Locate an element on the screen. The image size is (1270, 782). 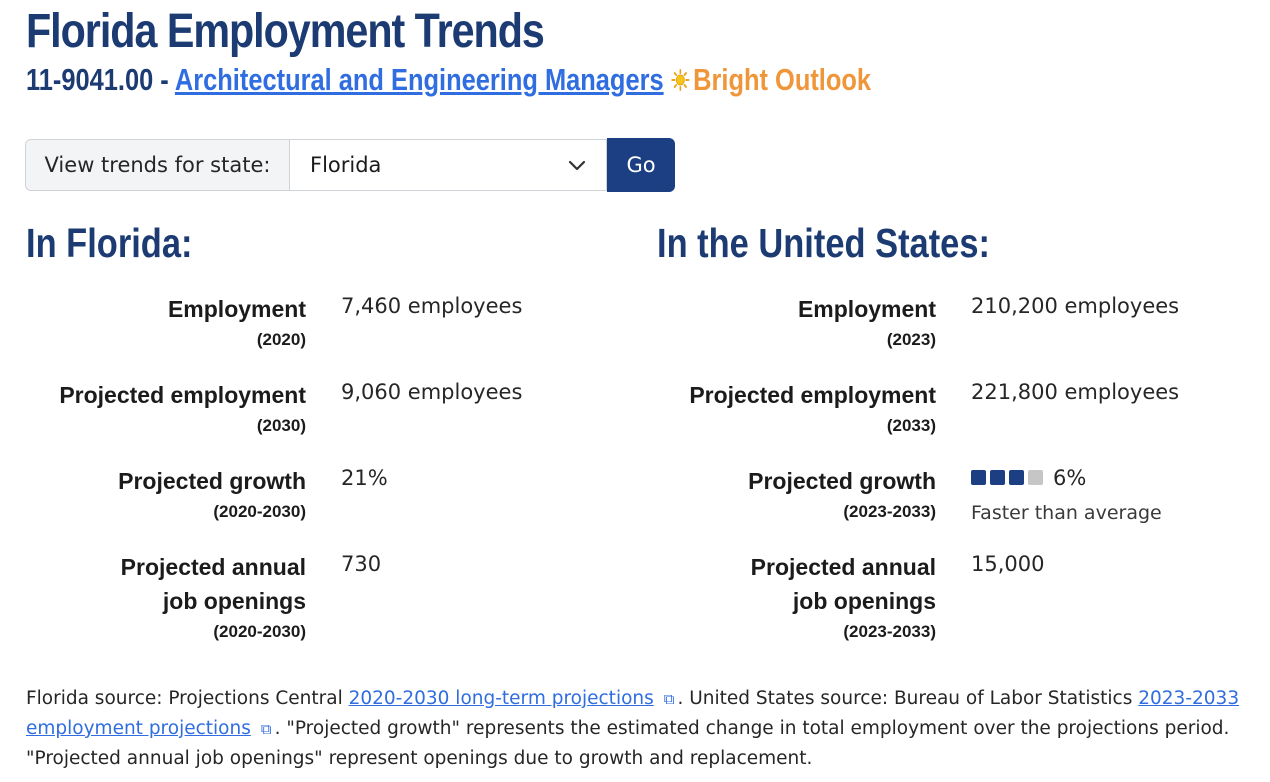
go-button: Go is located at coordinates (641, 165).